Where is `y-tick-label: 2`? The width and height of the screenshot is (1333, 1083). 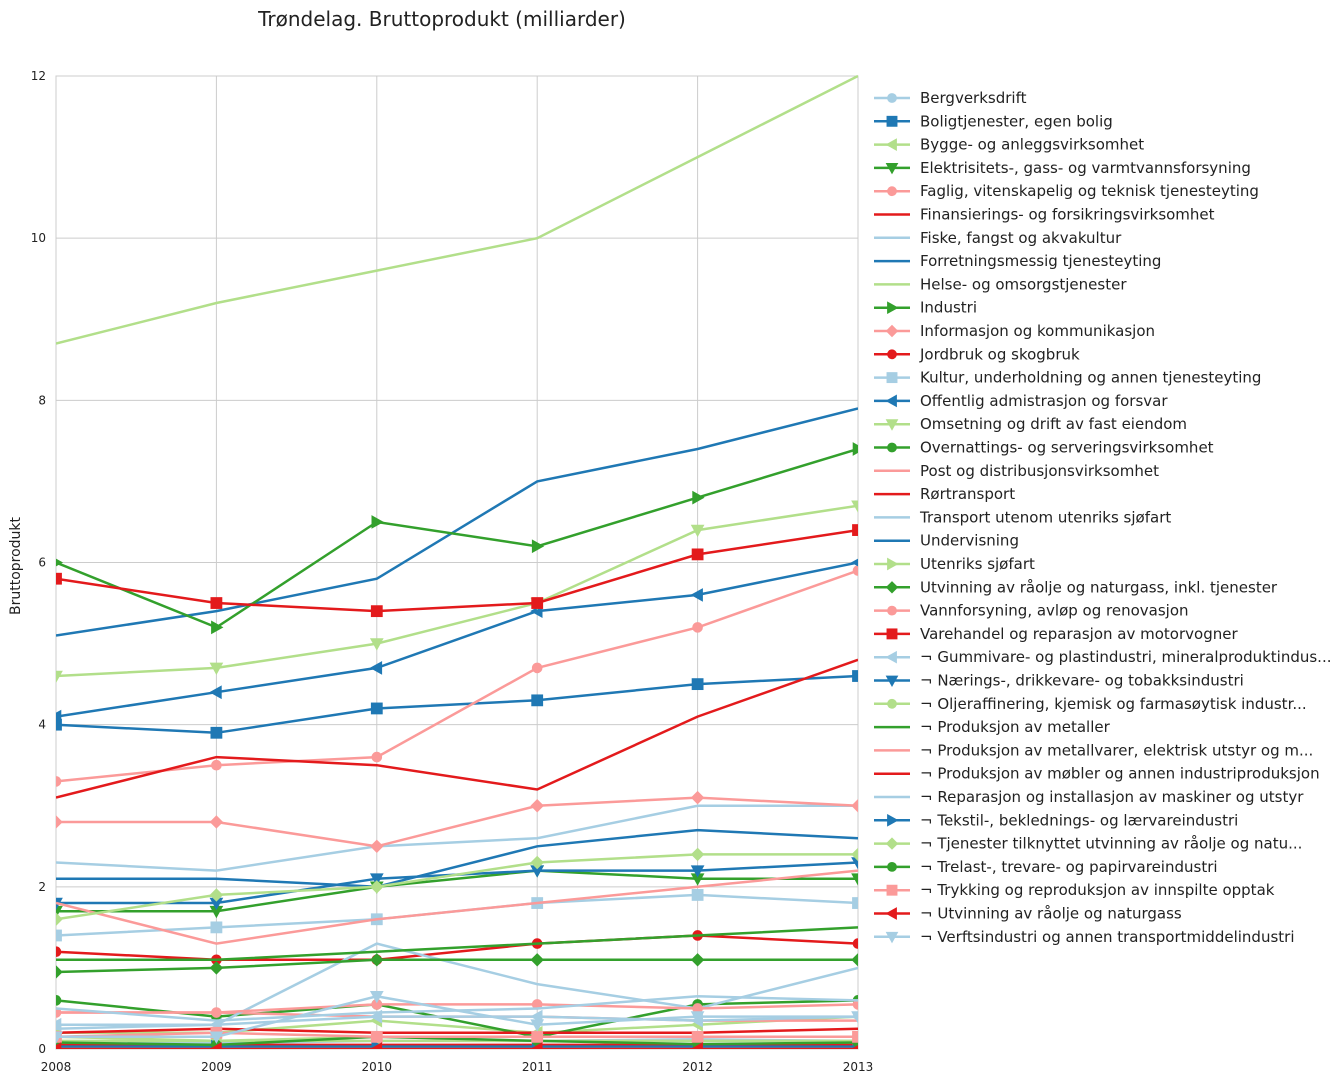
y-tick-label: 2 is located at coordinates (42, 887).